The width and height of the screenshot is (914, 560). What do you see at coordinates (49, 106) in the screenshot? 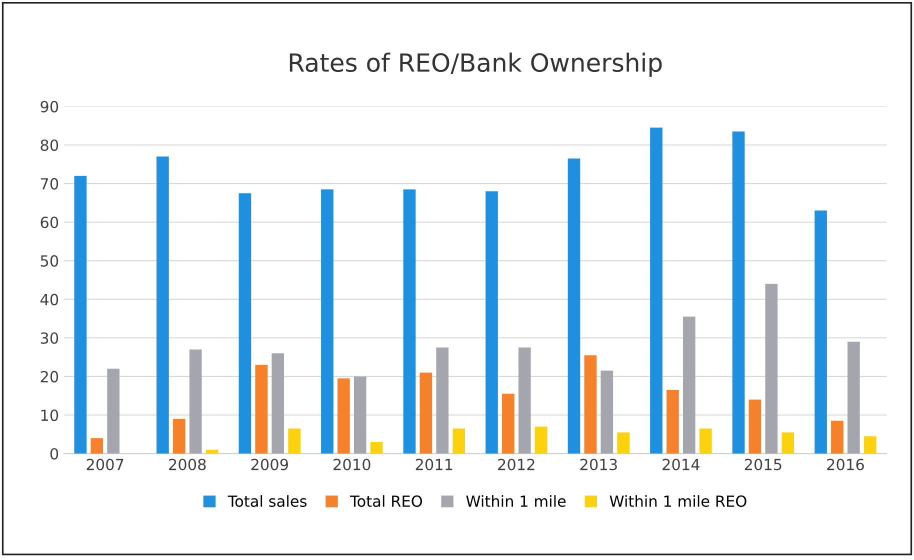
I see `y-tick-label: 90` at bounding box center [49, 106].